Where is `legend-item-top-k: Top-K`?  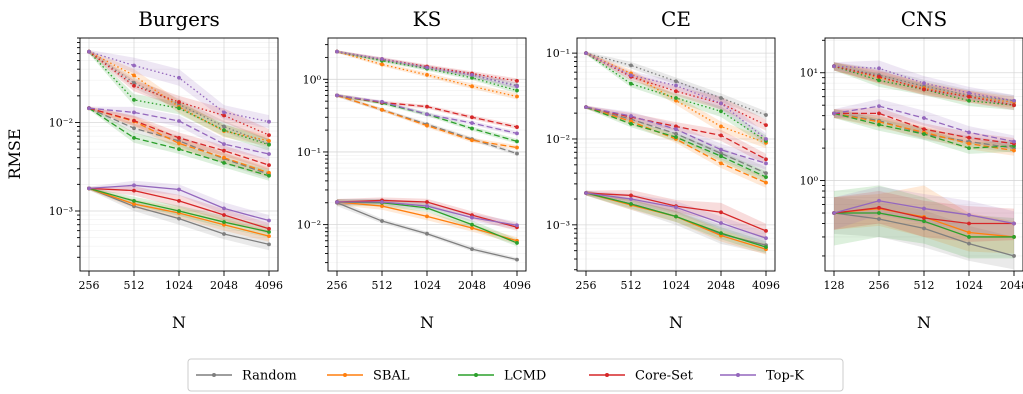
legend-item-top-k: Top-K is located at coordinates (762, 376).